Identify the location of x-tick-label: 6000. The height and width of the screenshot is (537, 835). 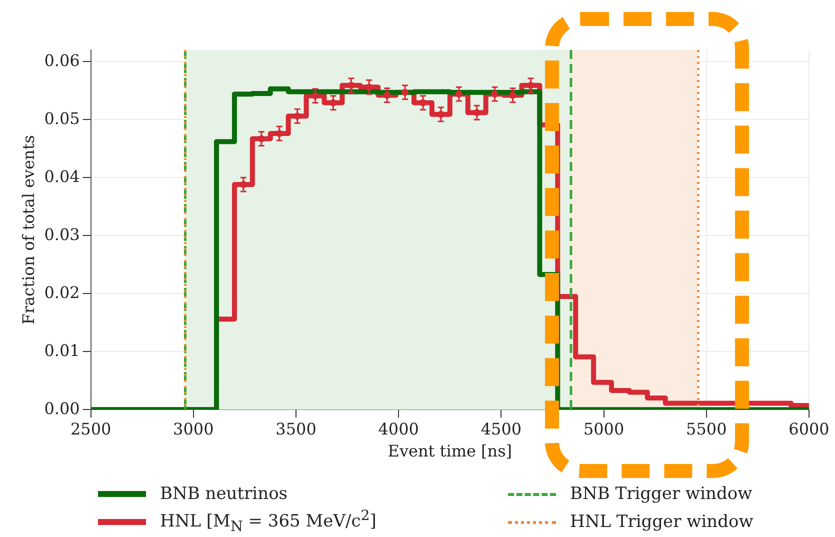
(809, 428).